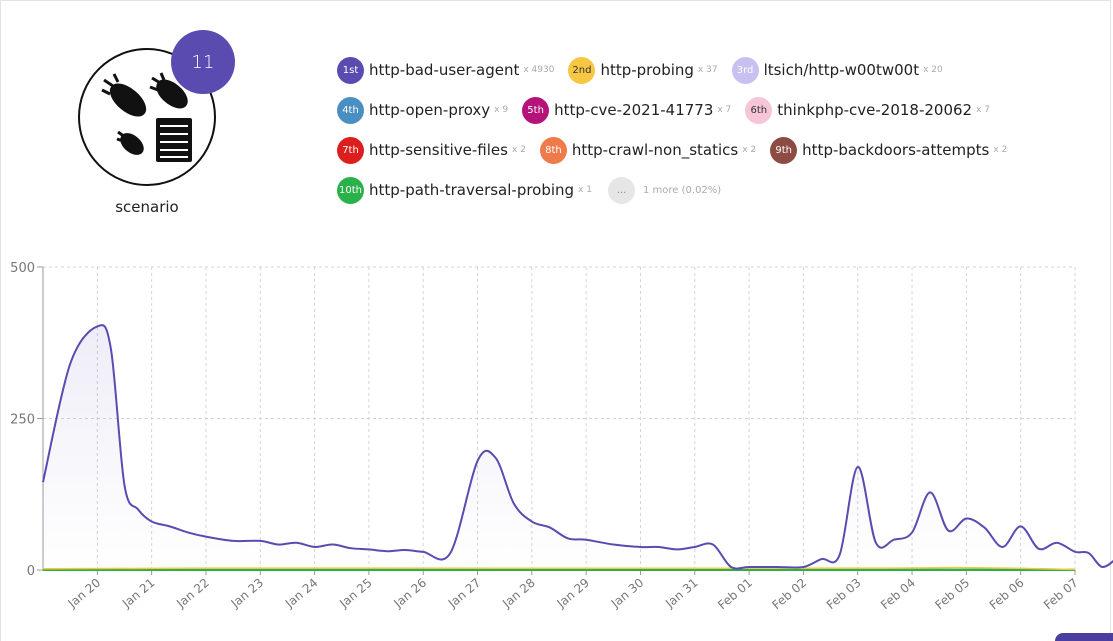 Image resolution: width=1113 pixels, height=641 pixels. What do you see at coordinates (634, 110) in the screenshot?
I see `legend-name: http-cve-2021-41773` at bounding box center [634, 110].